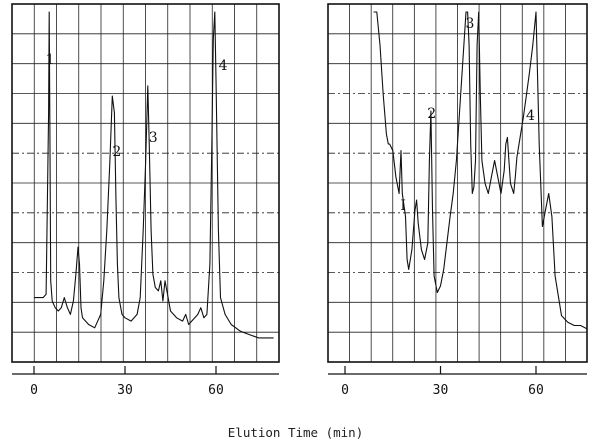  Describe the element at coordinates (403, 206) in the screenshot. I see `peak-label-1: I` at that location.